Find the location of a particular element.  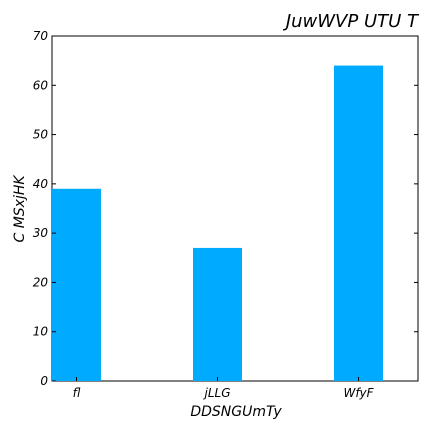

bar-fl is located at coordinates (76, 284).